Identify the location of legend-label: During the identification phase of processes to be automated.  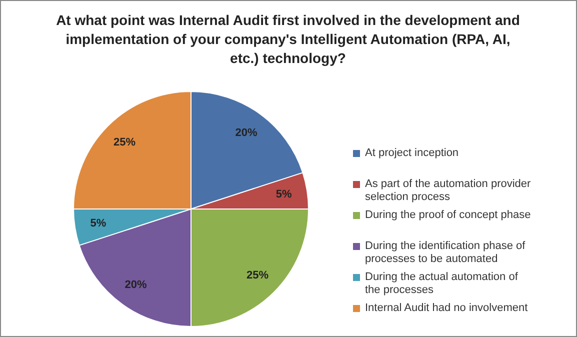
(445, 253).